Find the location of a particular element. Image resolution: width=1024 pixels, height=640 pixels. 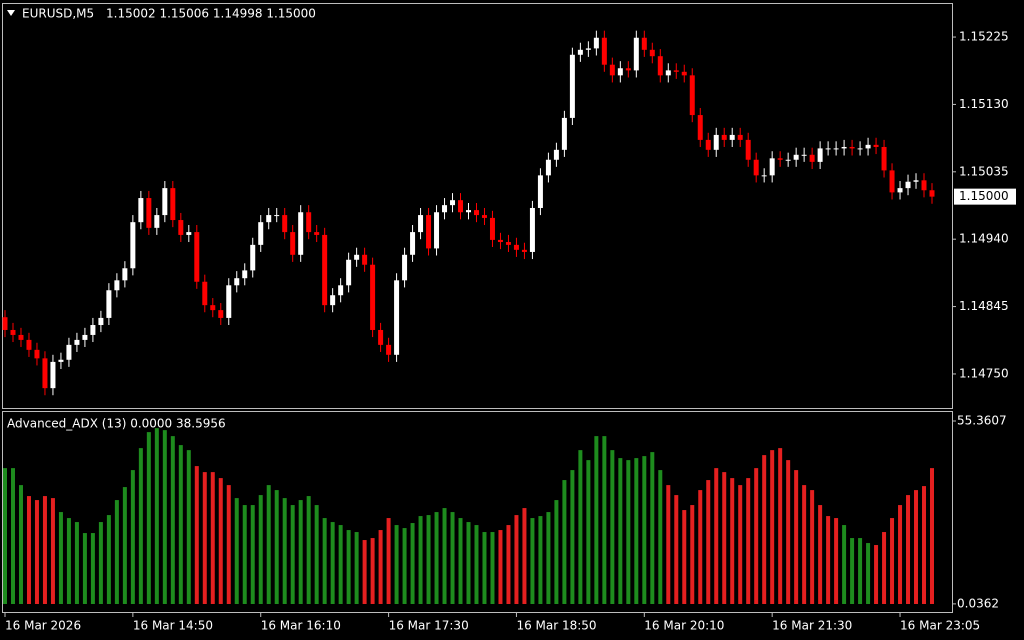

last-price-label: 1.15000 is located at coordinates (984, 196).